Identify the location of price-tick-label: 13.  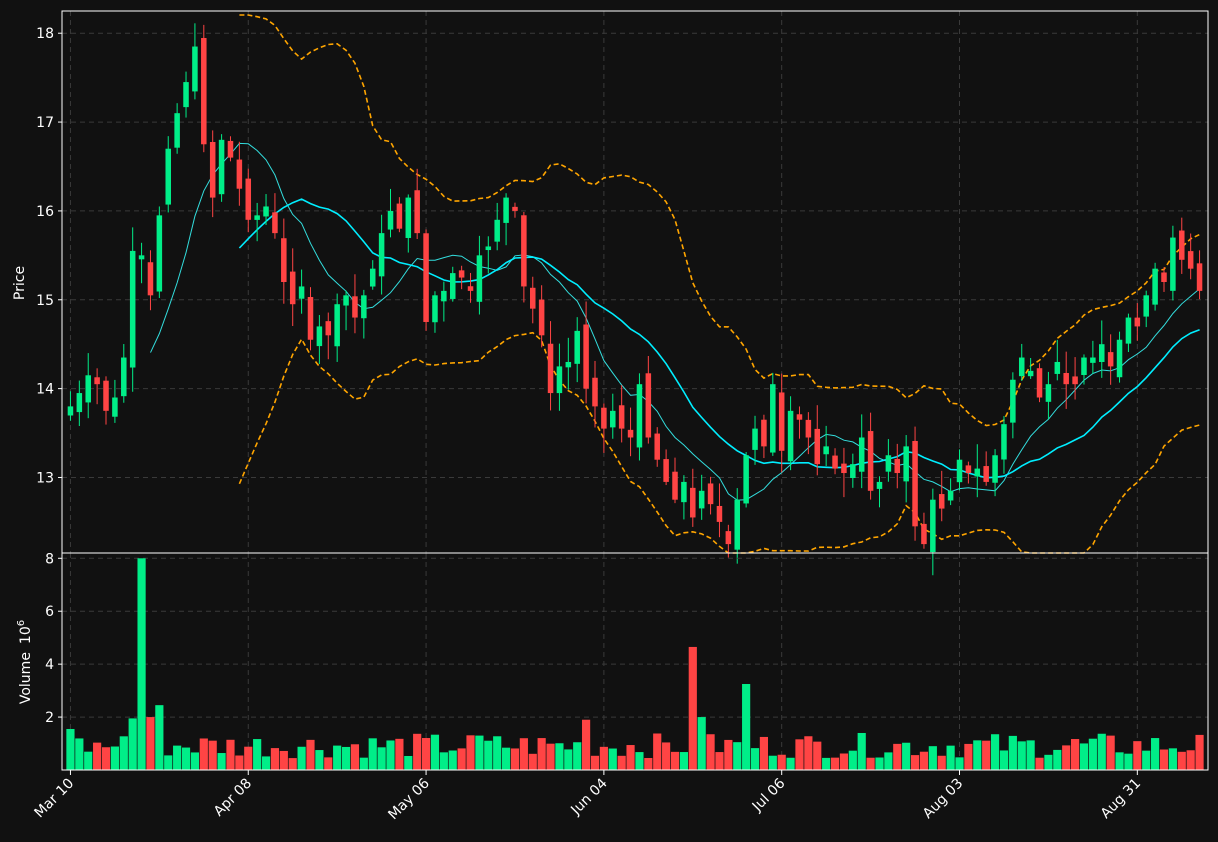
(45, 478).